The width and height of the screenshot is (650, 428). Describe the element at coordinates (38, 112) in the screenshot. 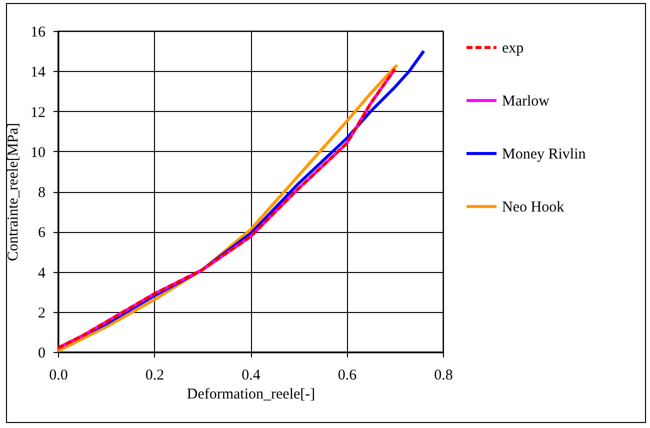

I see `y-tick-label: 12` at that location.